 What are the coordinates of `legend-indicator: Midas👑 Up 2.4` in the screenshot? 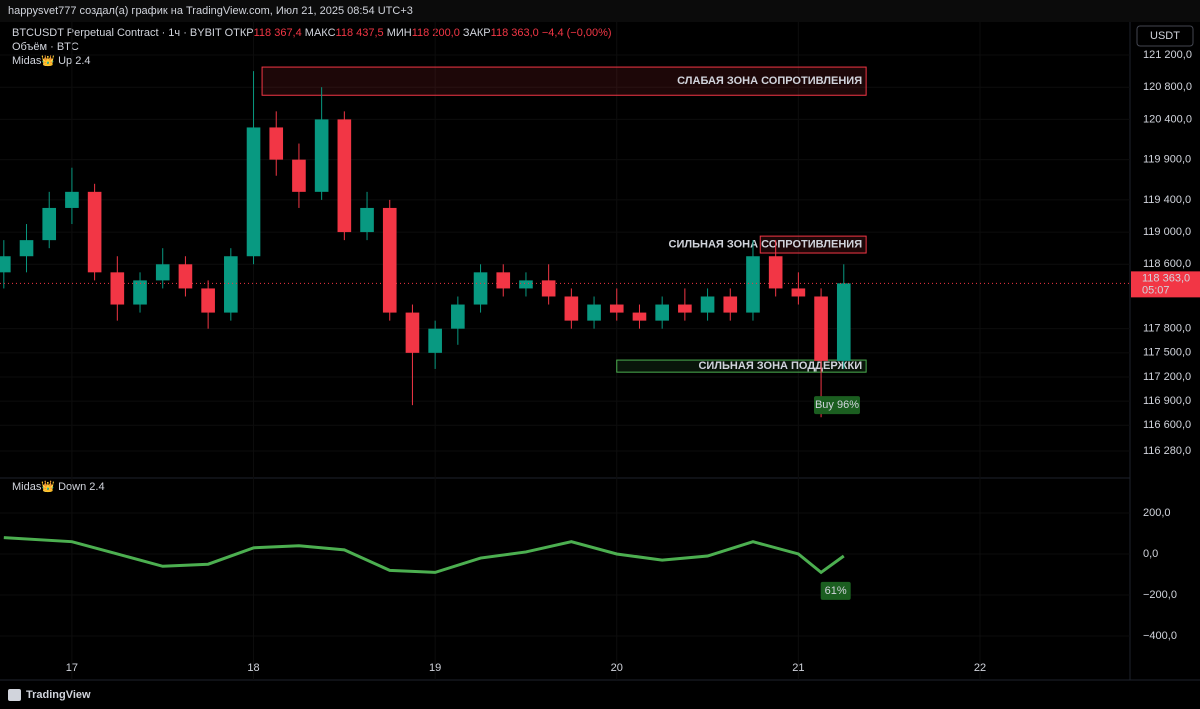 It's located at (51, 60).